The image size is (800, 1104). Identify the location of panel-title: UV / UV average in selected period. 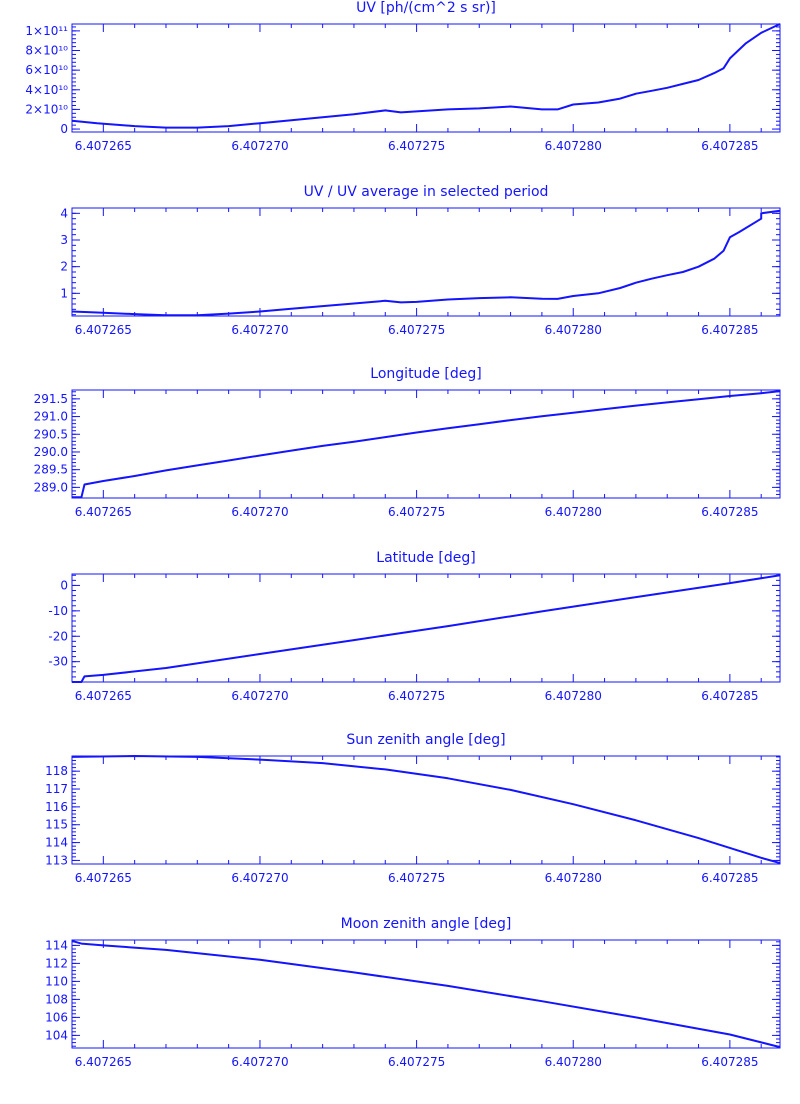
(426, 192).